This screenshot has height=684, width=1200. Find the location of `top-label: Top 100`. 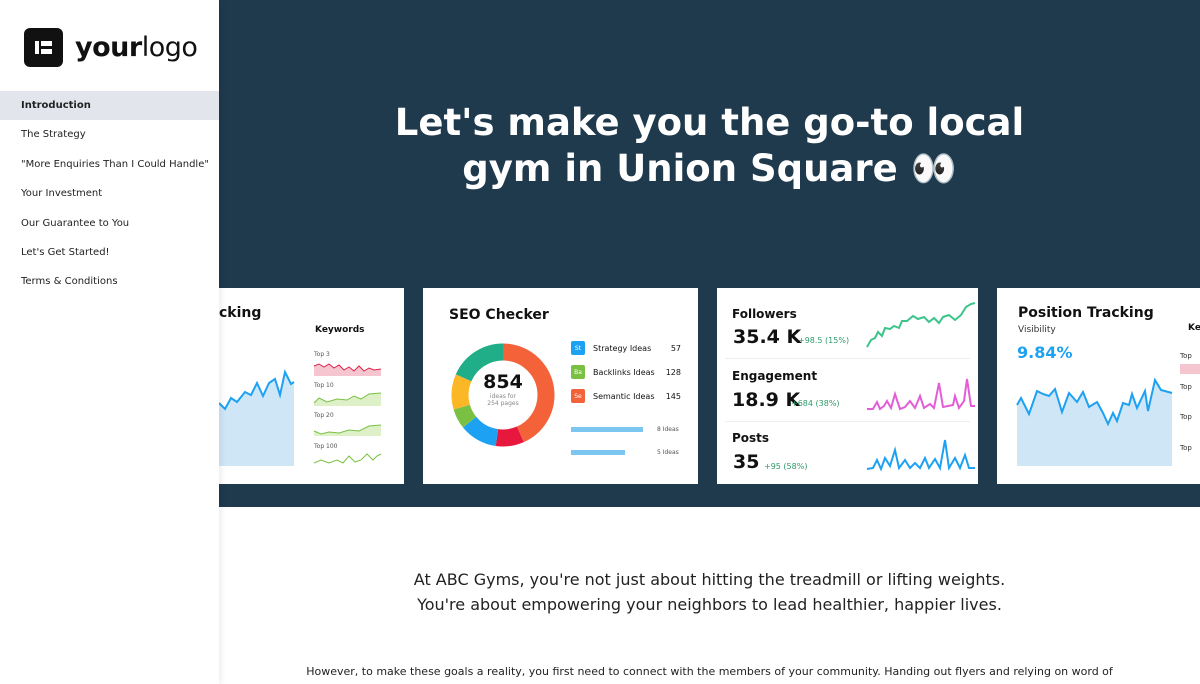

top-label: Top 100 is located at coordinates (326, 446).